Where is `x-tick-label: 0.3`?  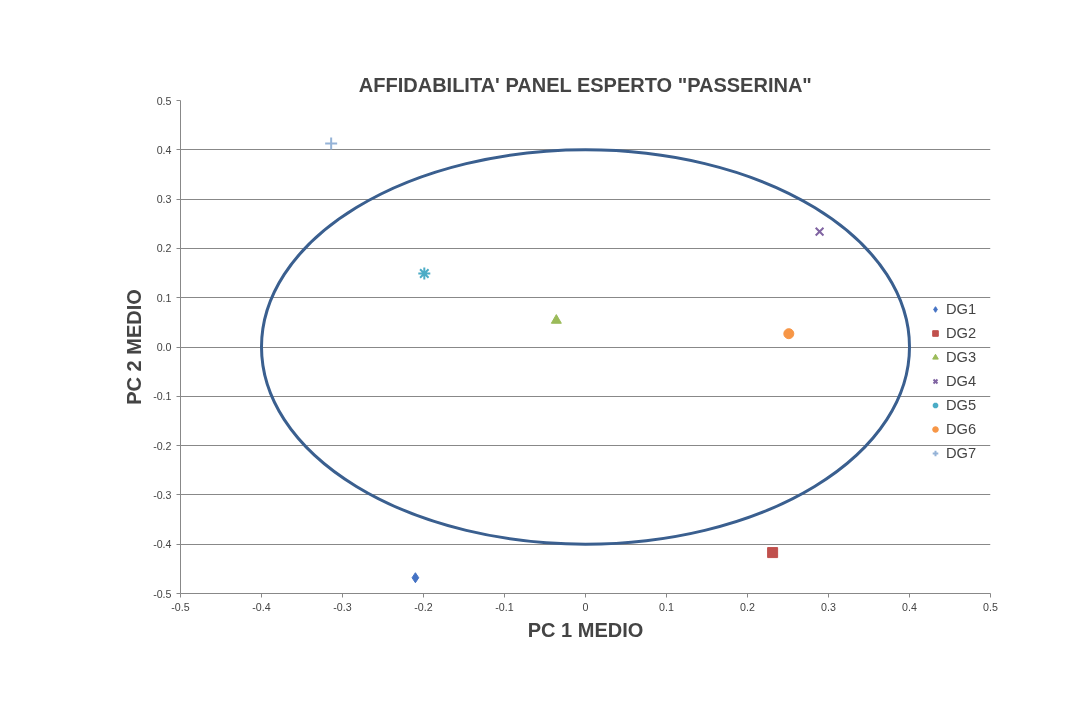
x-tick-label: 0.3 is located at coordinates (828, 606).